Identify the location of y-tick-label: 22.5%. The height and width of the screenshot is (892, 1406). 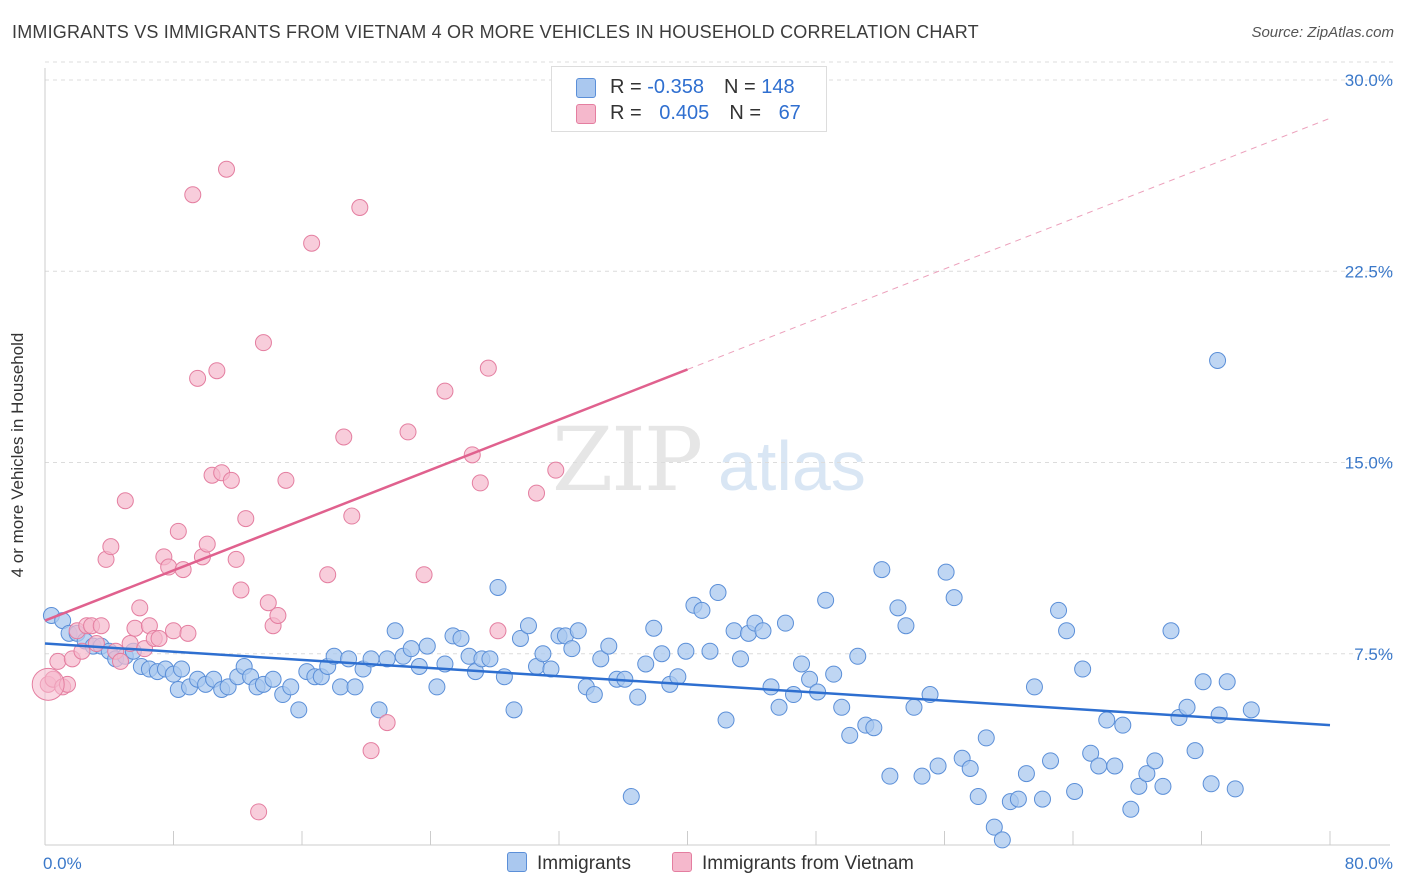
(1369, 271).